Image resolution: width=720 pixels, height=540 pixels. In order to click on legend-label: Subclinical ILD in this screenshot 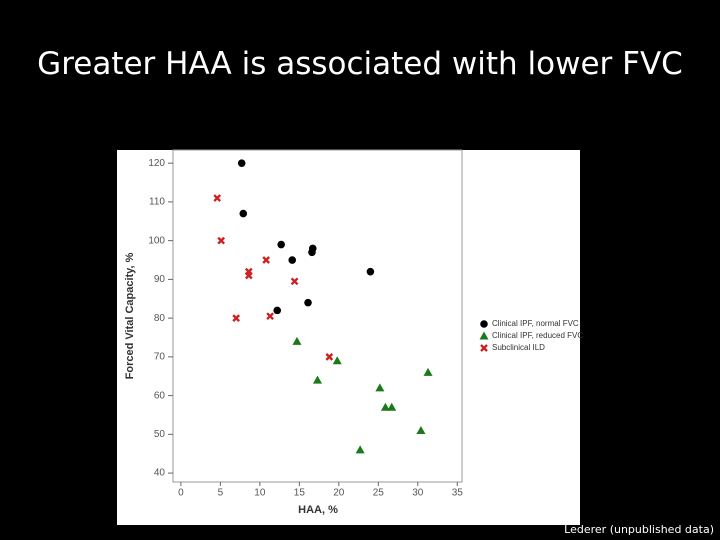, I will do `click(518, 347)`.